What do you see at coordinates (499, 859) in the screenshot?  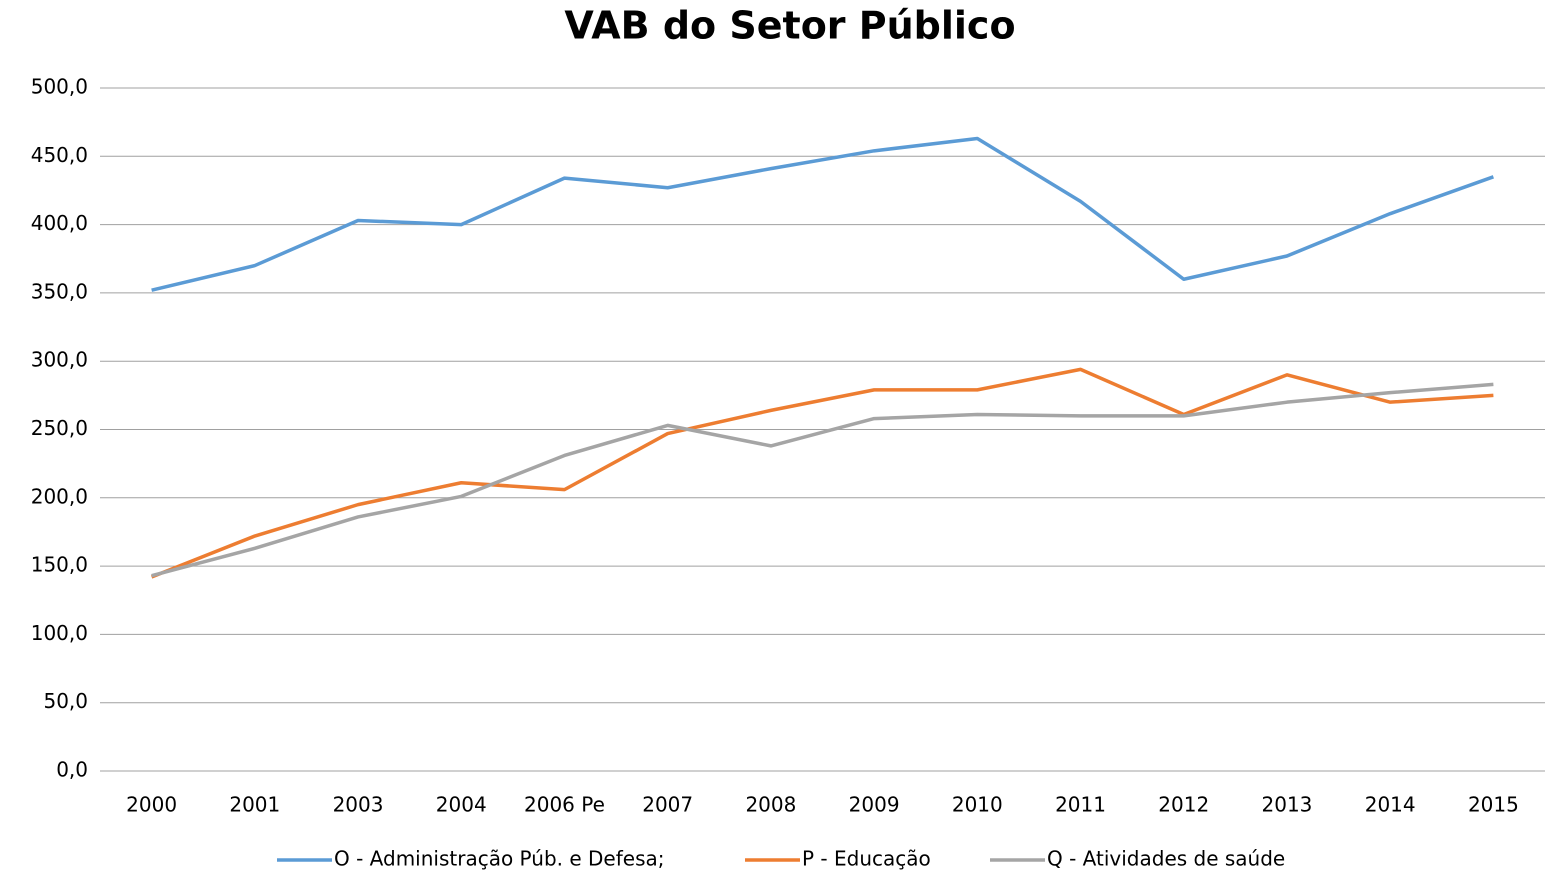 I see `legend-label: O - Administração Púb. e Defesa;` at bounding box center [499, 859].